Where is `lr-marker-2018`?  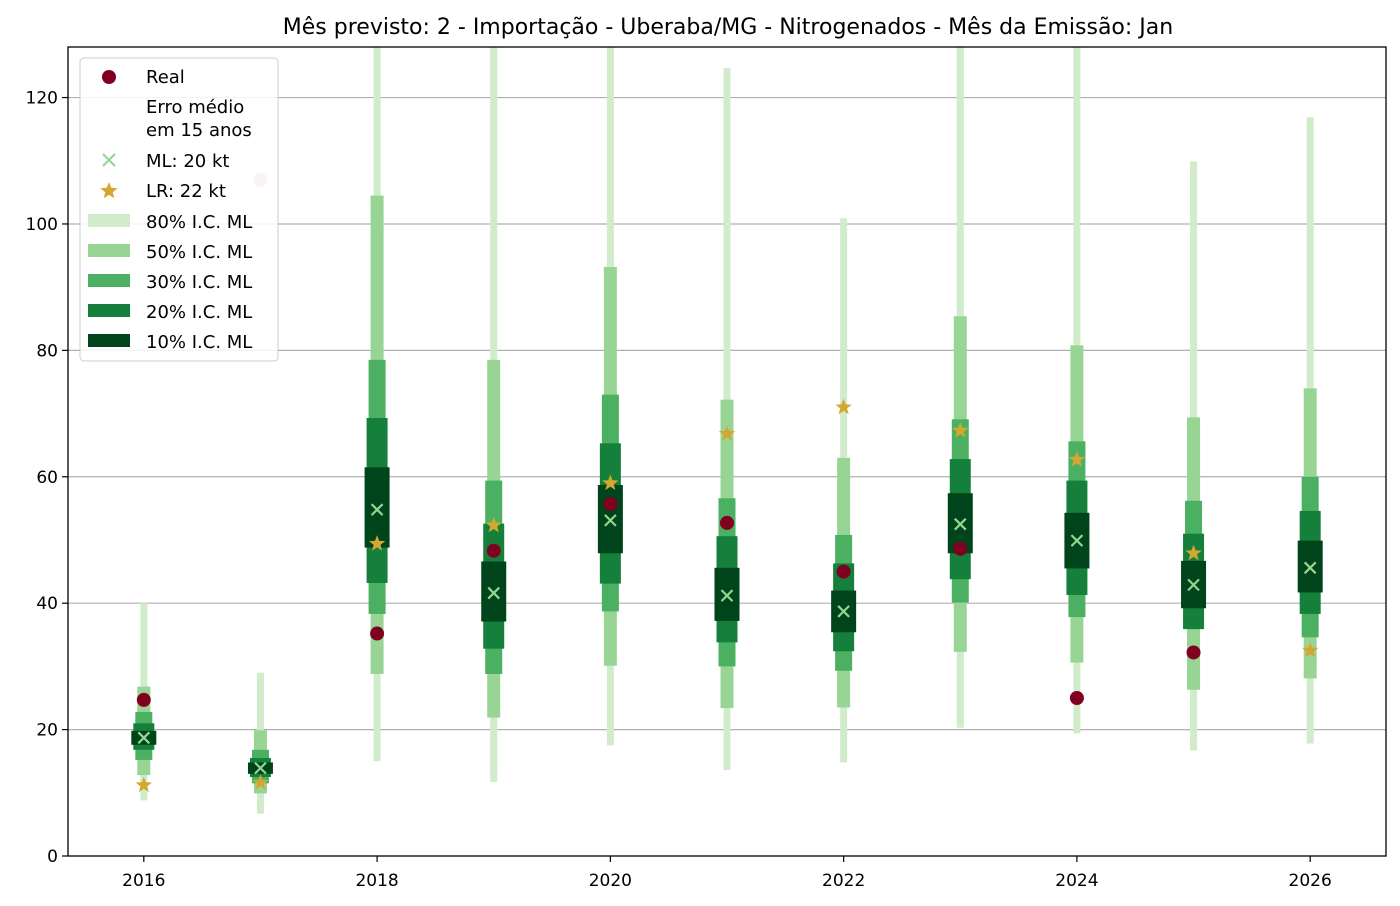
lr-marker-2018 is located at coordinates (377, 543).